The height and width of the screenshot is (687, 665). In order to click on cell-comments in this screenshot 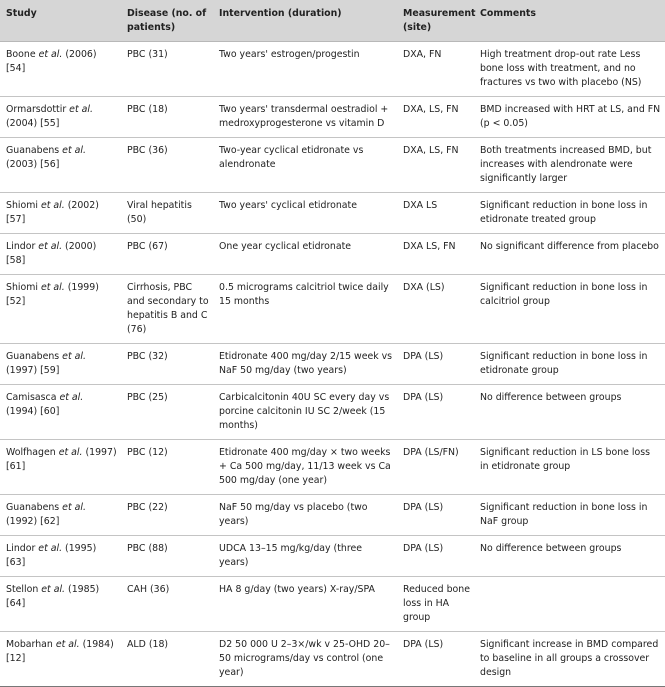, I will do `click(569, 604)`.